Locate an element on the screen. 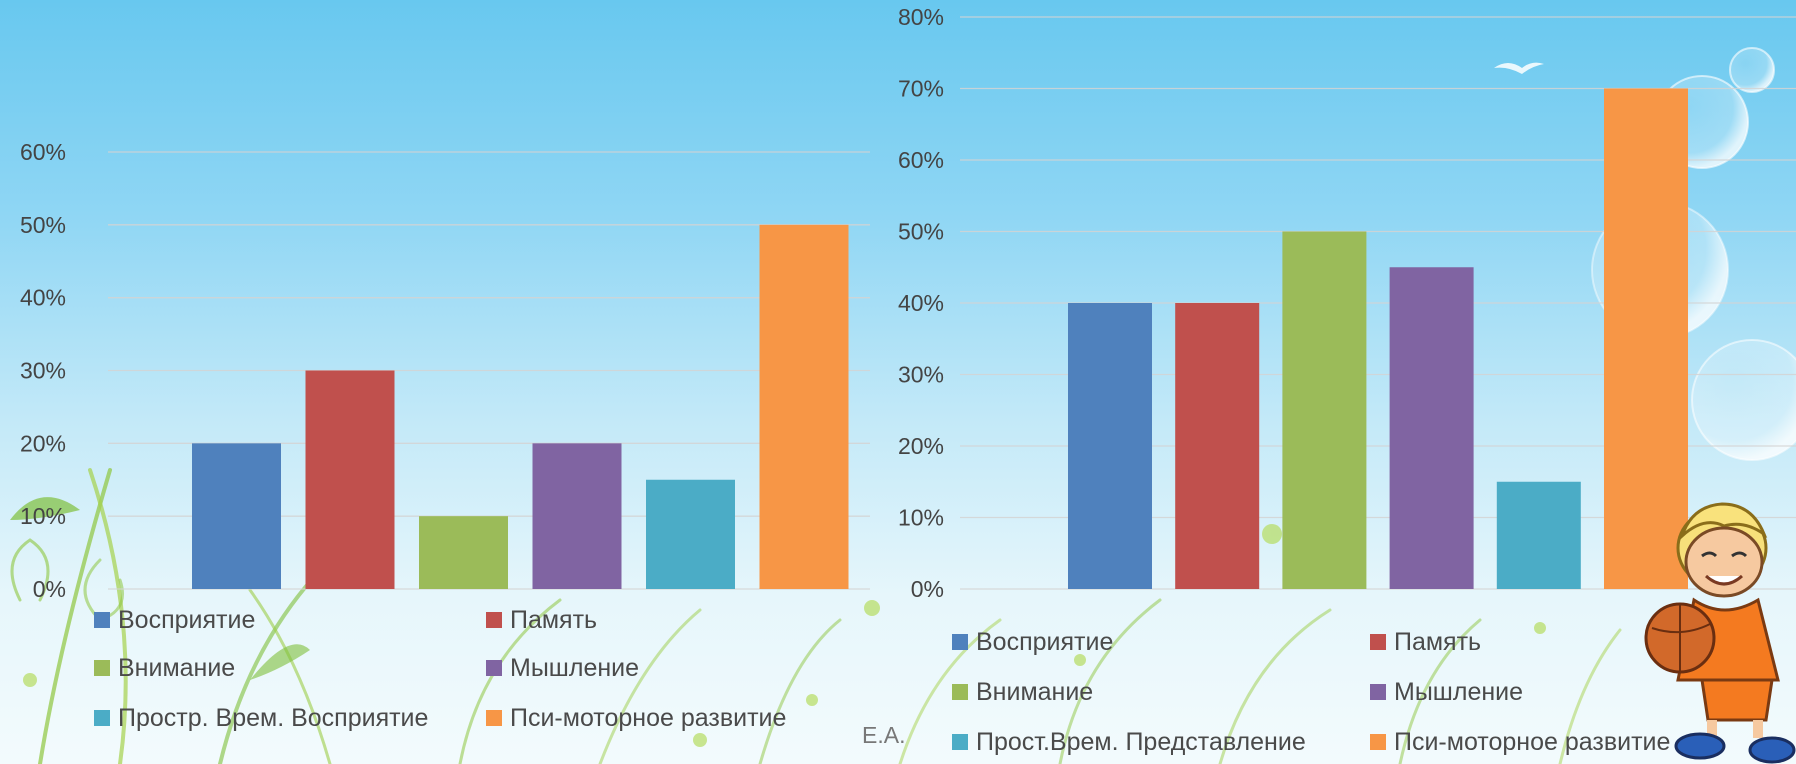  y-axis-ticks: 0% 10% 20% 30% 40% 50% 60% 70% 80% is located at coordinates (921, 303).